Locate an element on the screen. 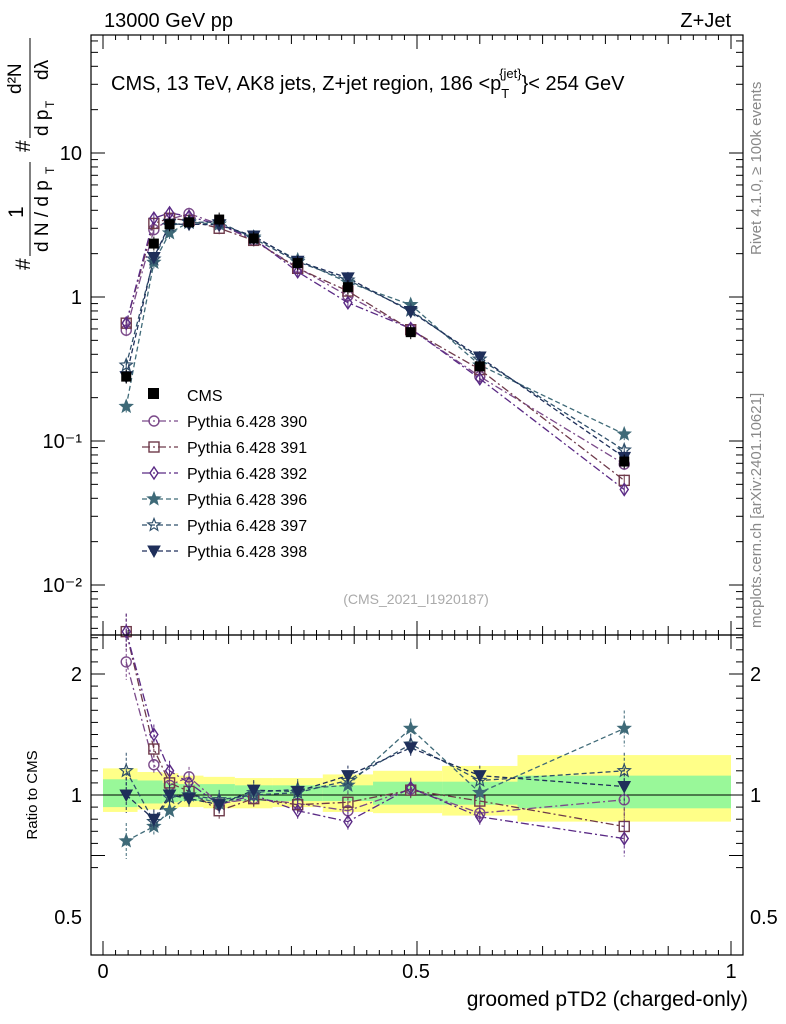 This screenshot has height=1024, width=786. ratio-ytick-label-2: 2 is located at coordinates (76, 675).